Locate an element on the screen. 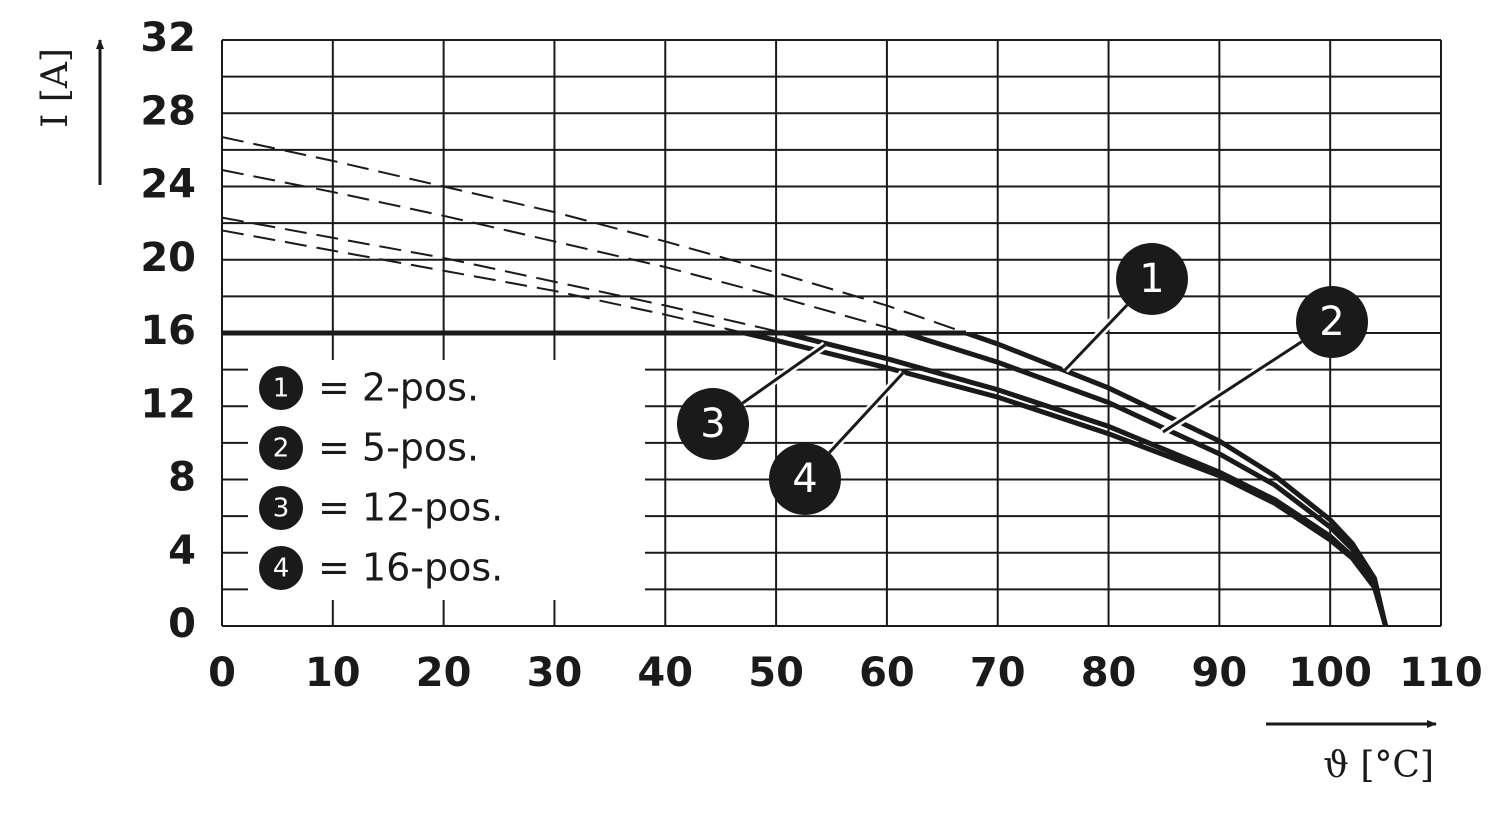 The width and height of the screenshot is (1500, 821). y-tick-label: 0 is located at coordinates (182, 624).